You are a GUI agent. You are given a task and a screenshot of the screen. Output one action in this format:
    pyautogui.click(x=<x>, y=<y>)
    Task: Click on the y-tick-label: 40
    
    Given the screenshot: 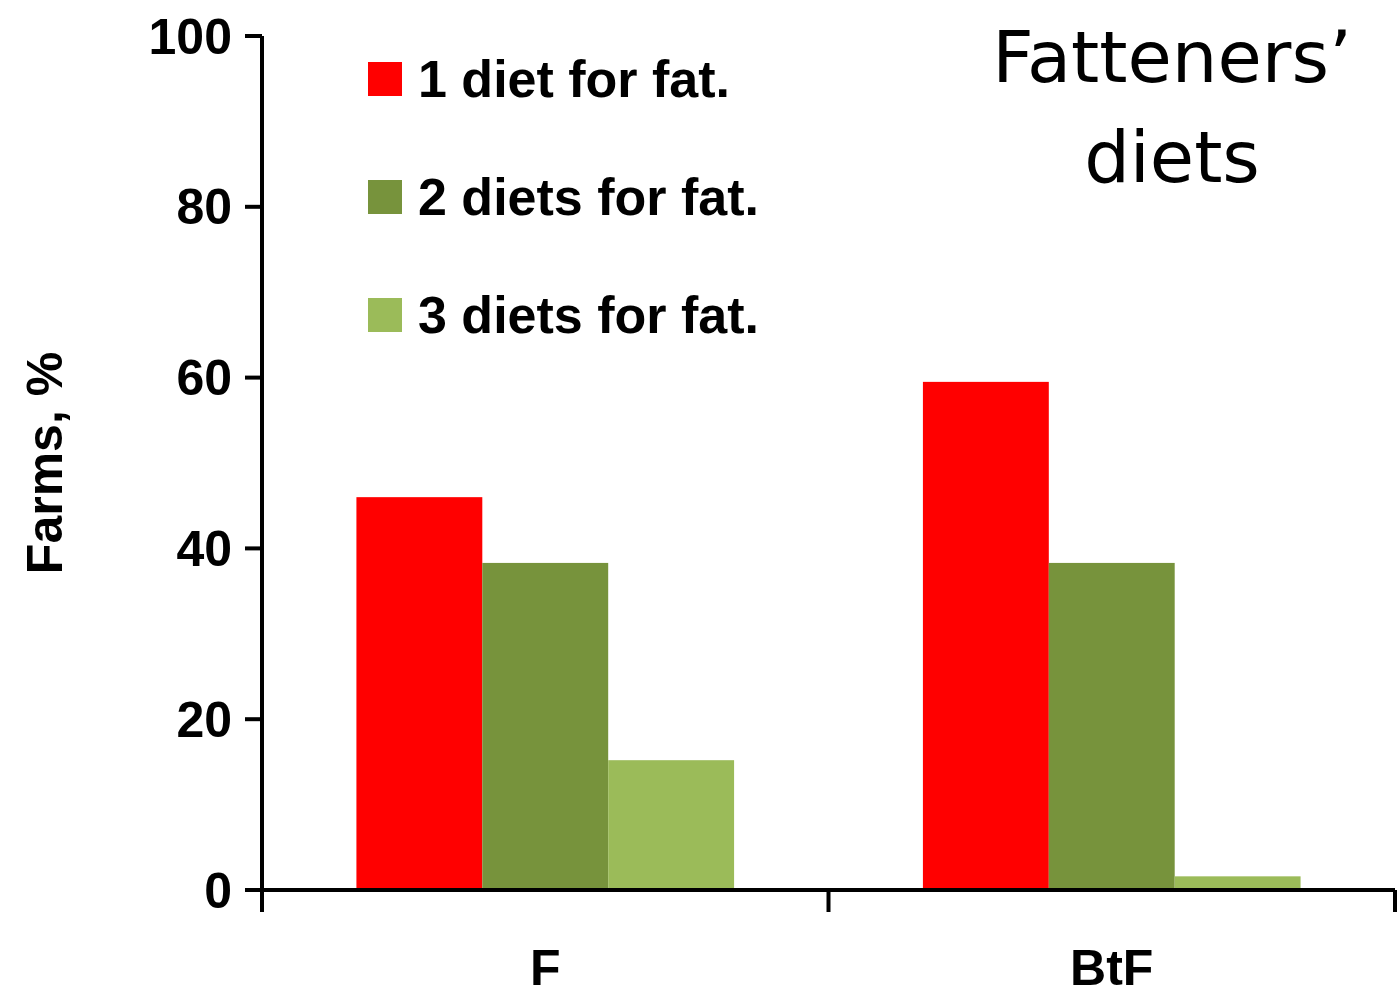 What is the action you would take?
    pyautogui.click(x=204, y=548)
    